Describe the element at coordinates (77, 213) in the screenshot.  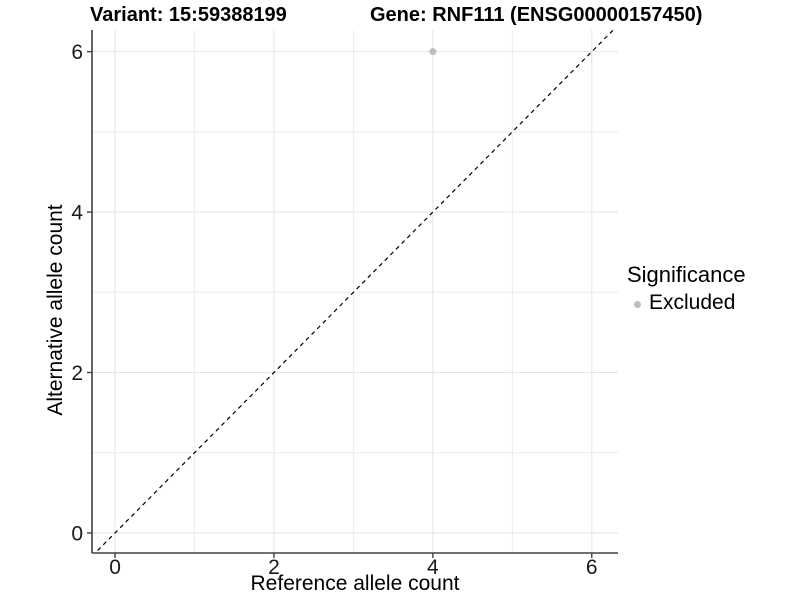
I see `y-tick-label: 4` at that location.